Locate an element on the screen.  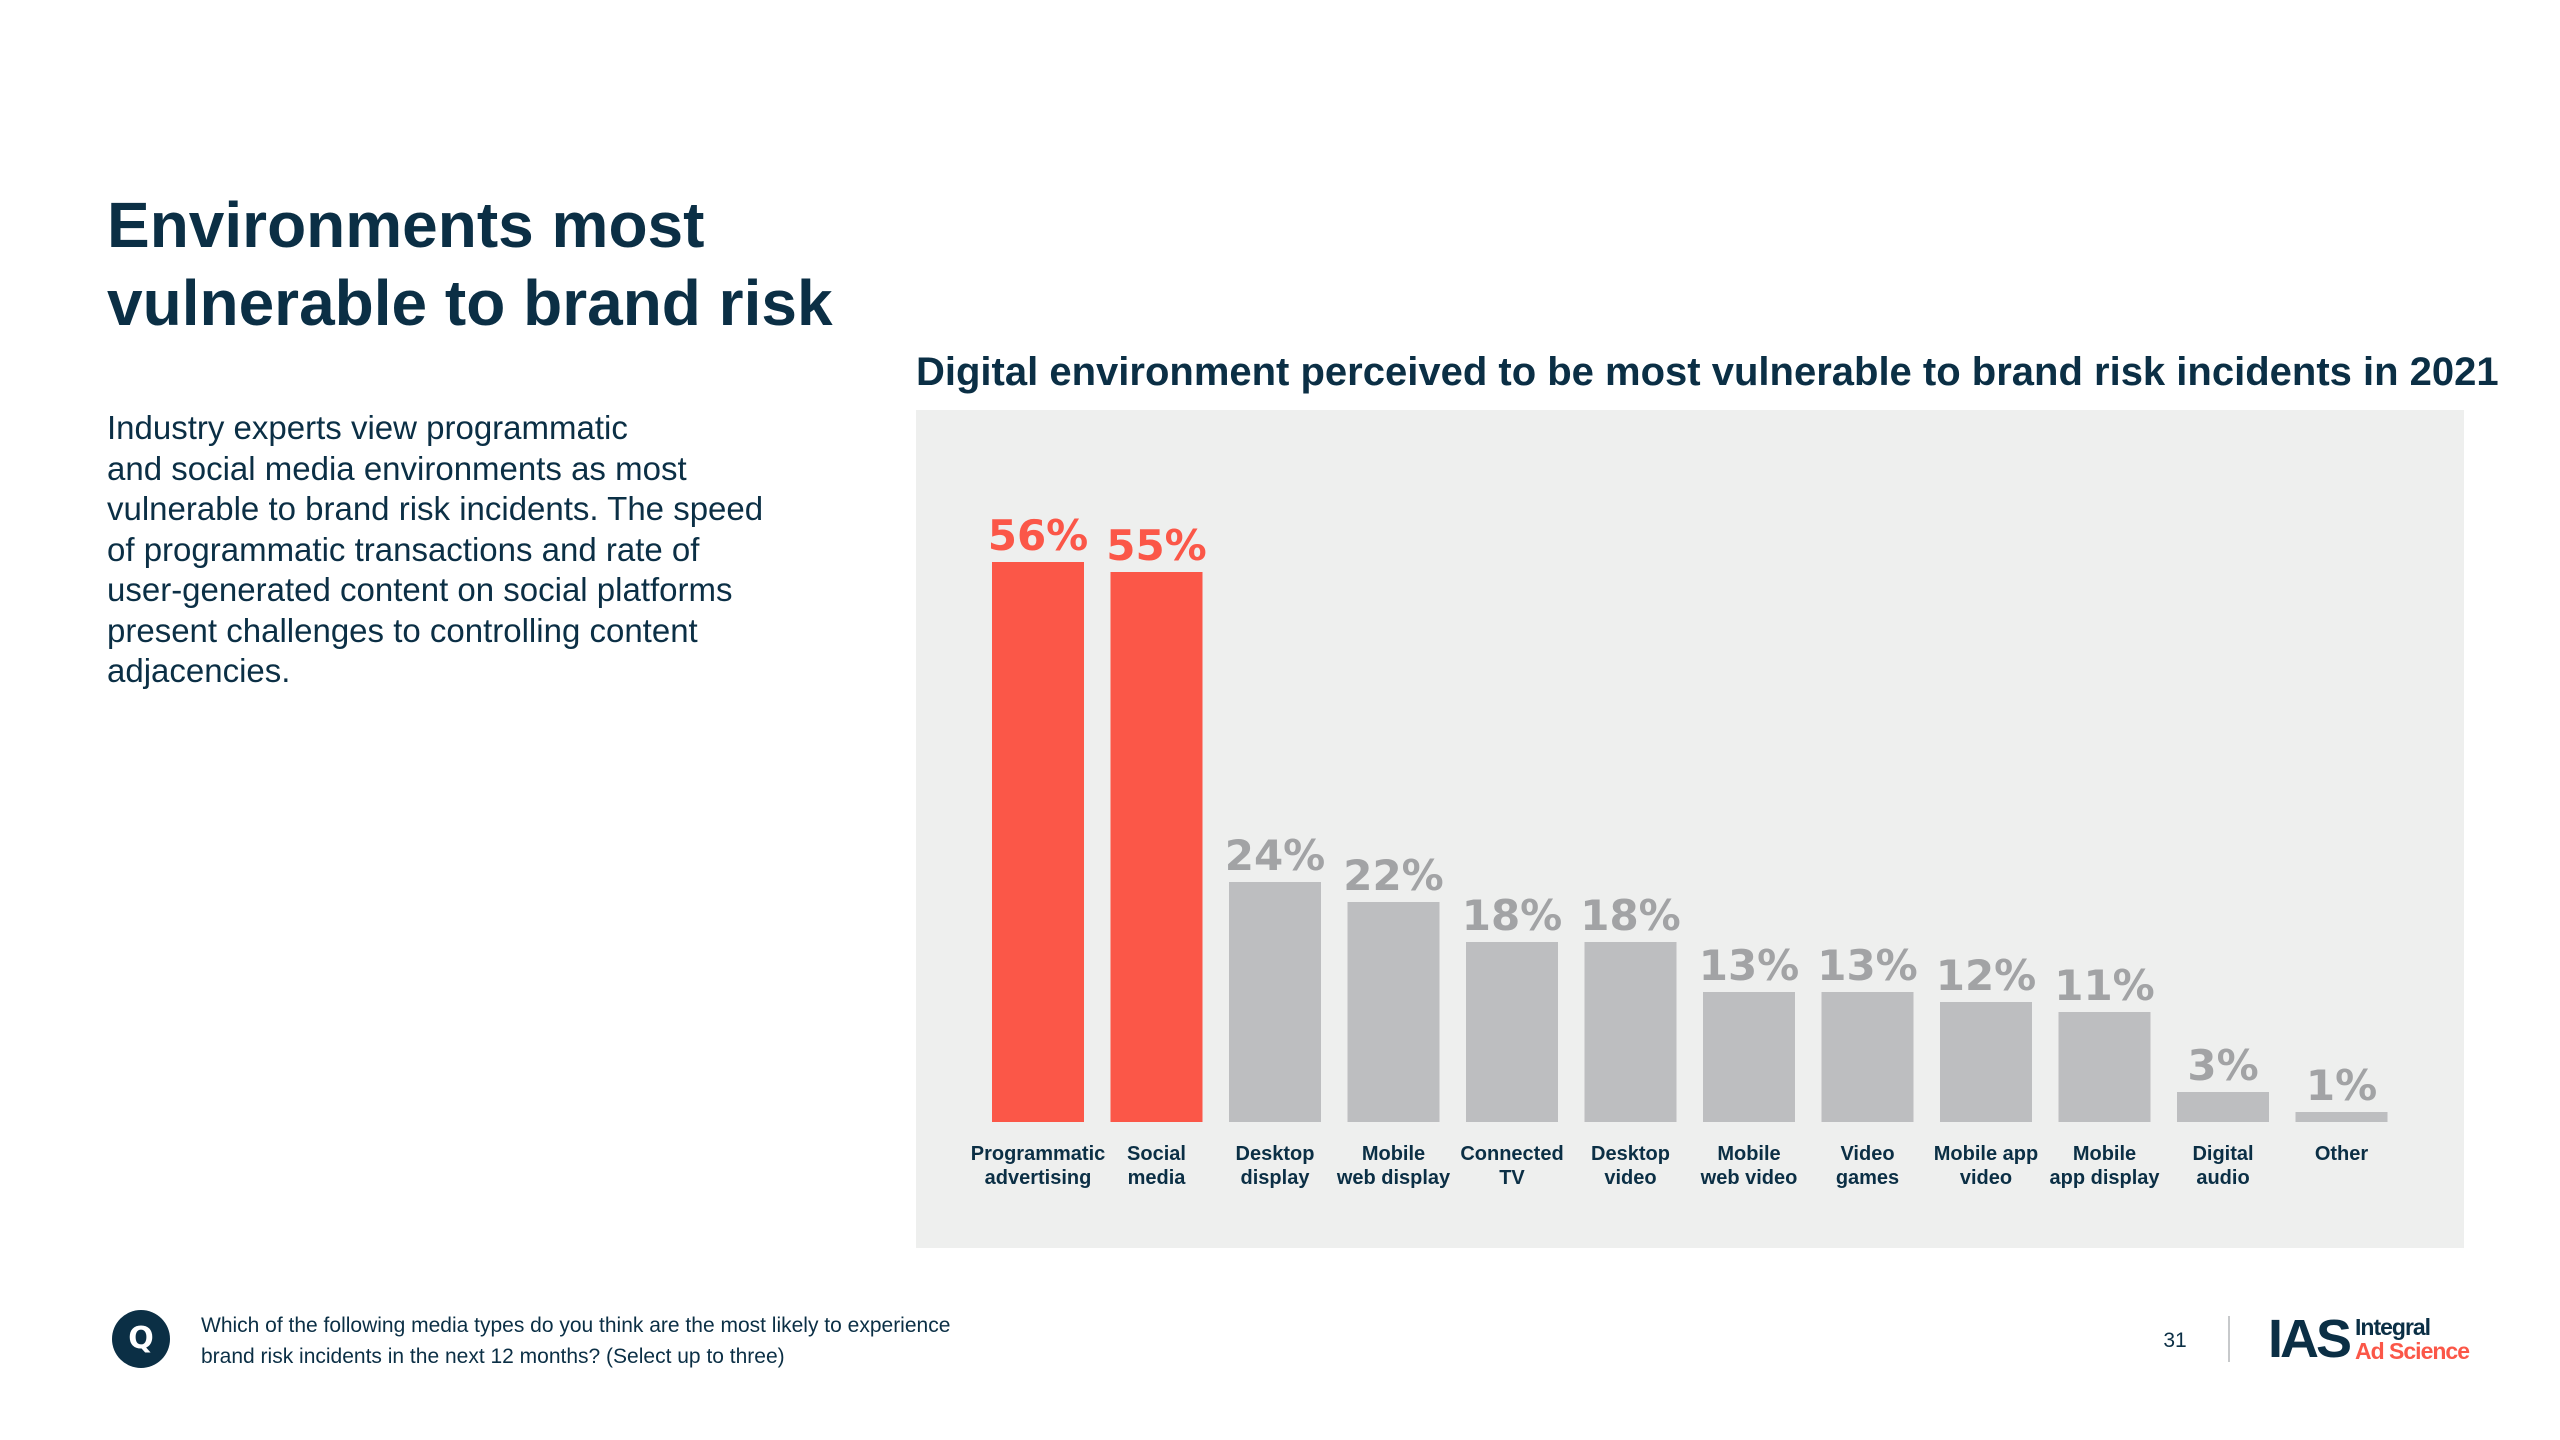
bar-value-label: 3% is located at coordinates (2222, 1065).